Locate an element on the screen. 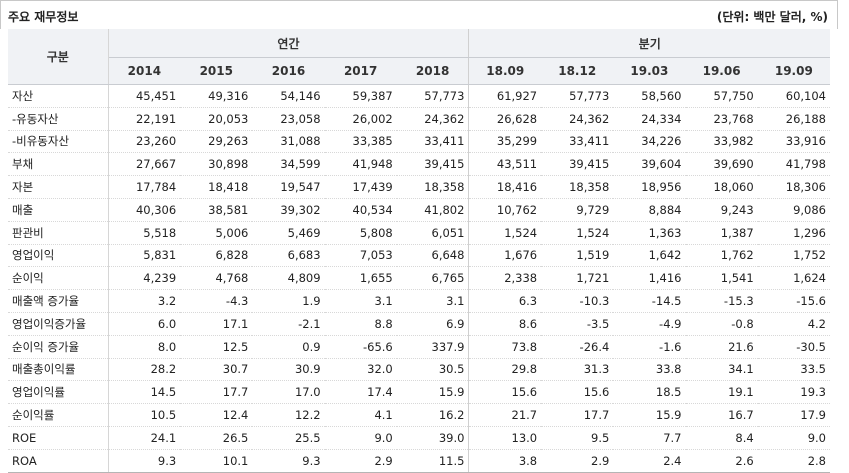 Image resolution: width=849 pixels, height=473 pixels. value-cell: 1,762 is located at coordinates (721, 256).